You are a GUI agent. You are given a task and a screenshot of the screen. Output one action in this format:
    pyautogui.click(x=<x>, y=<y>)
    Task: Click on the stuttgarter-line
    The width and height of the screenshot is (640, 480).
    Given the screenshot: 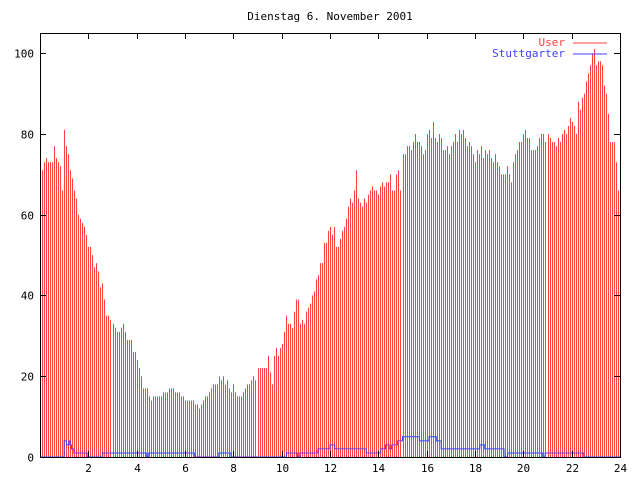 What is the action you would take?
    pyautogui.click(x=330, y=447)
    